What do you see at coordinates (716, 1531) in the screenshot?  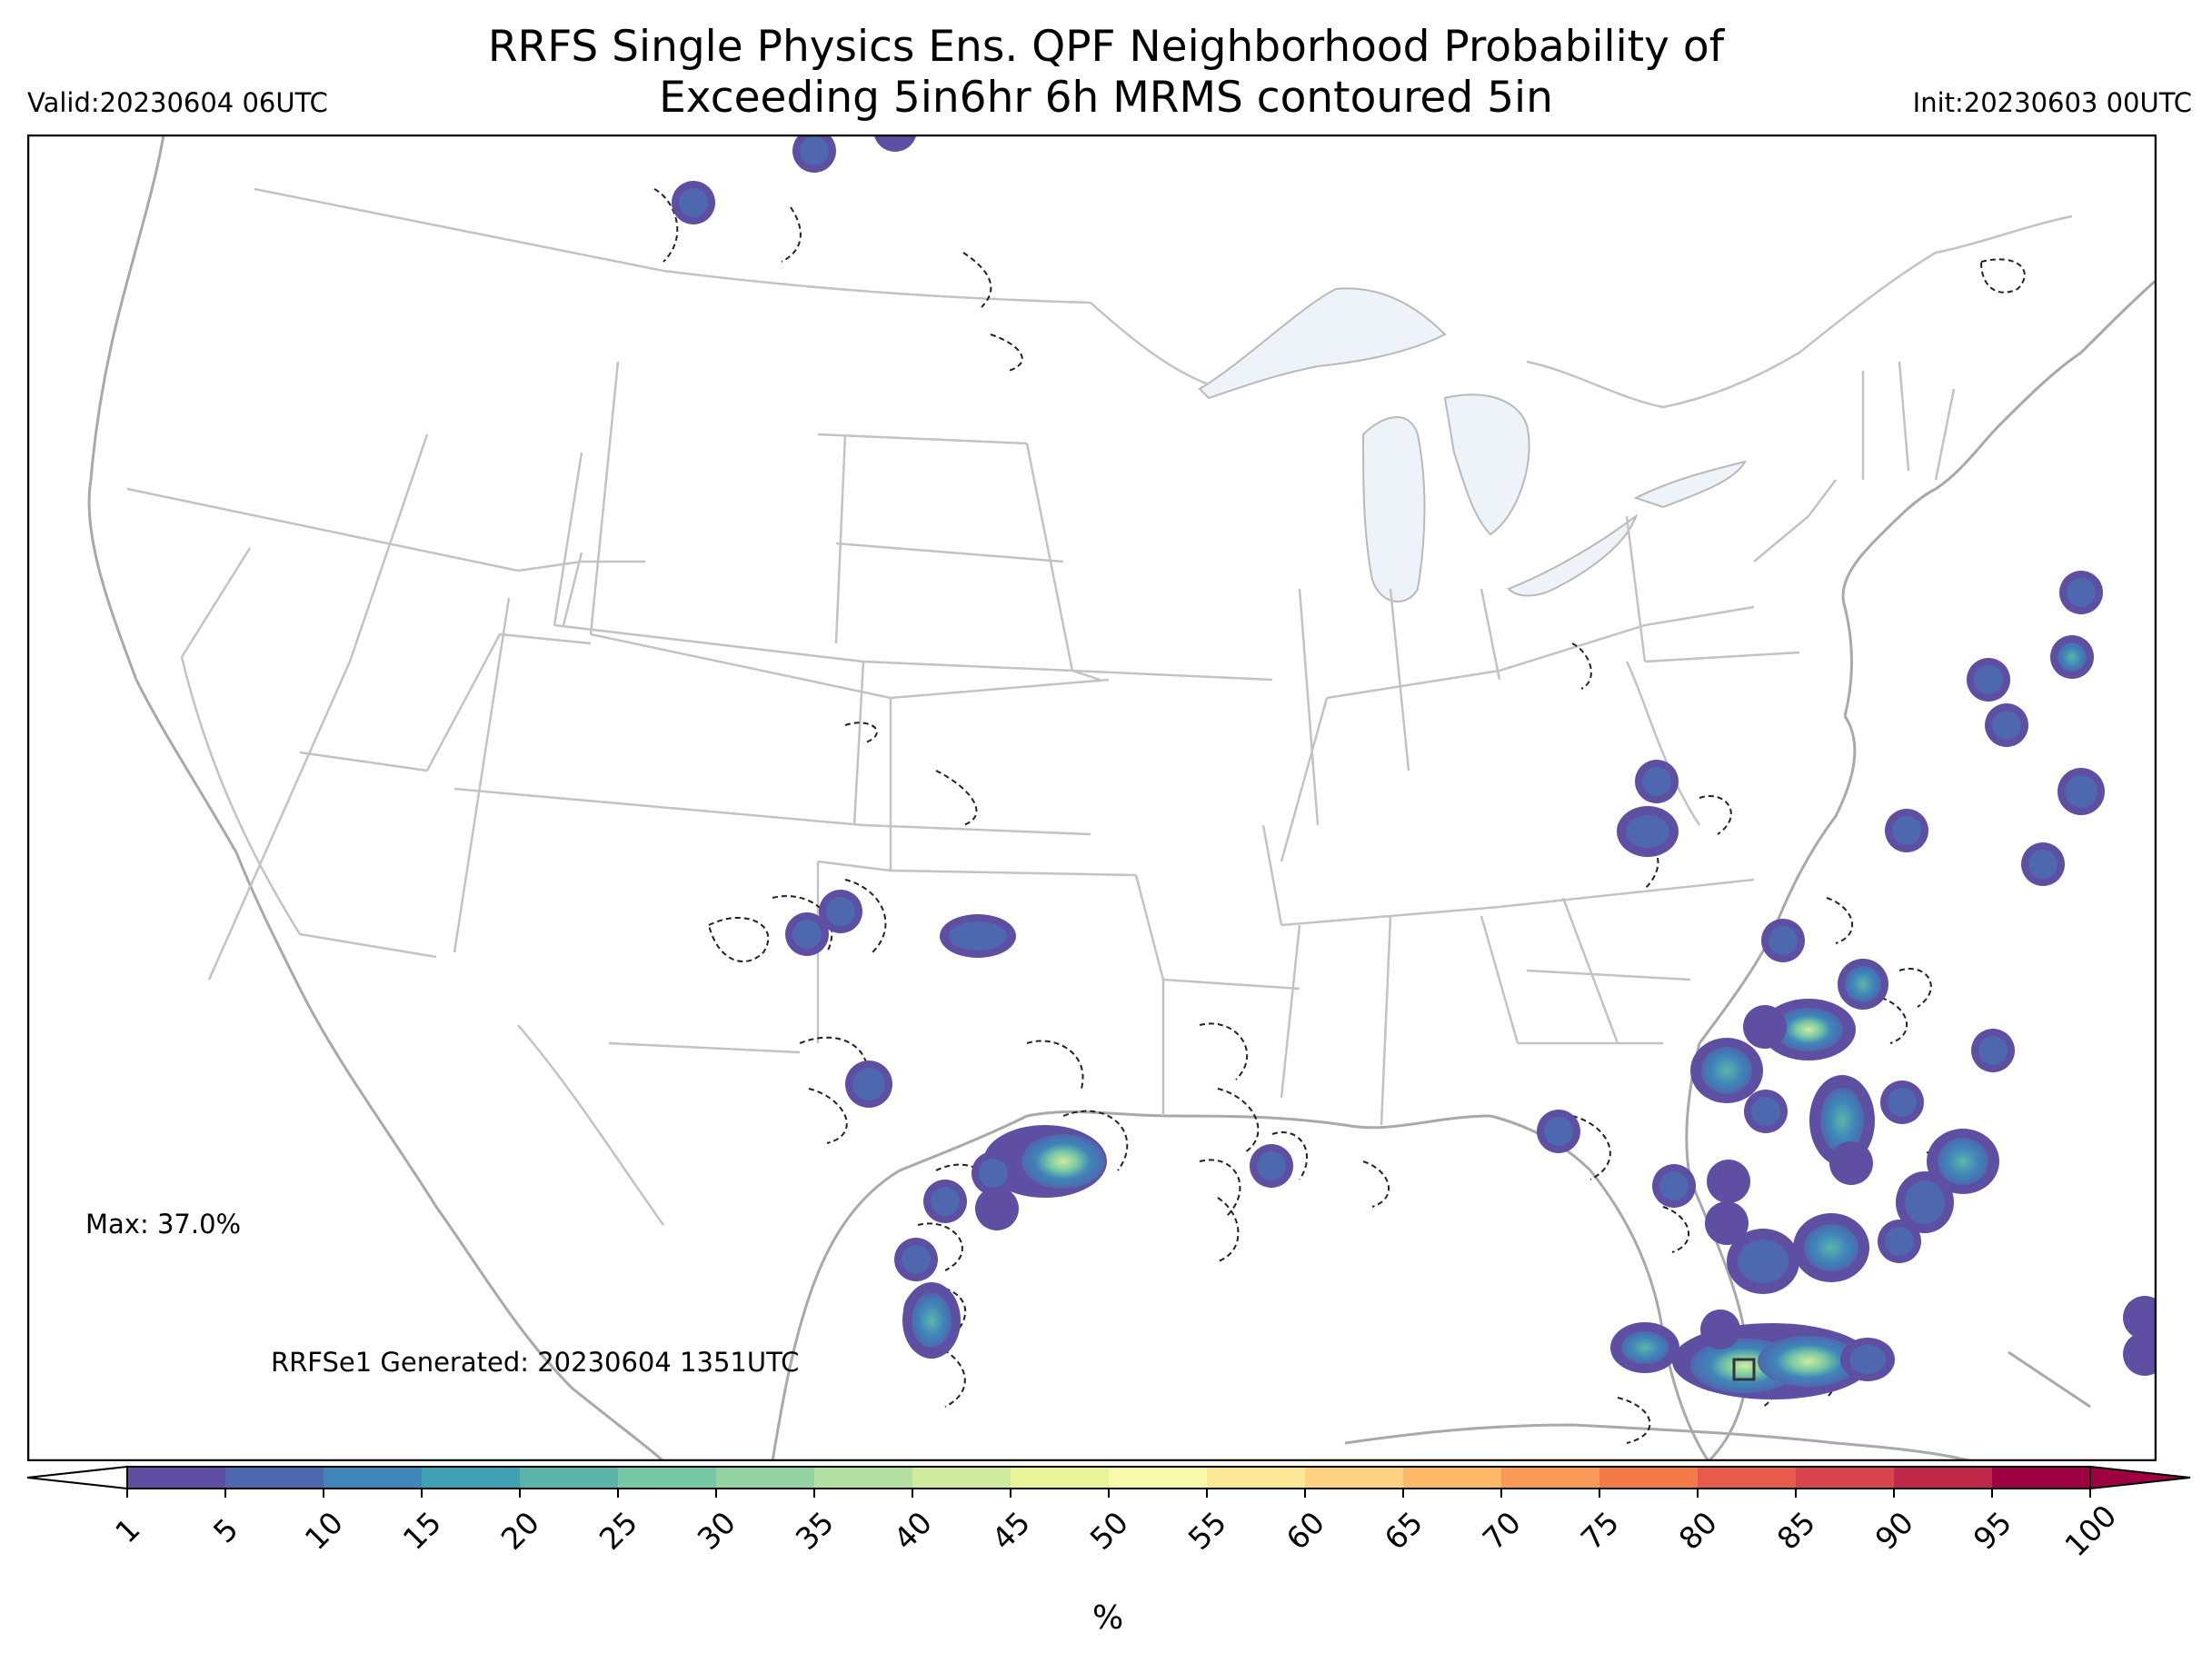 I see `colorbar-tick-label: 30` at bounding box center [716, 1531].